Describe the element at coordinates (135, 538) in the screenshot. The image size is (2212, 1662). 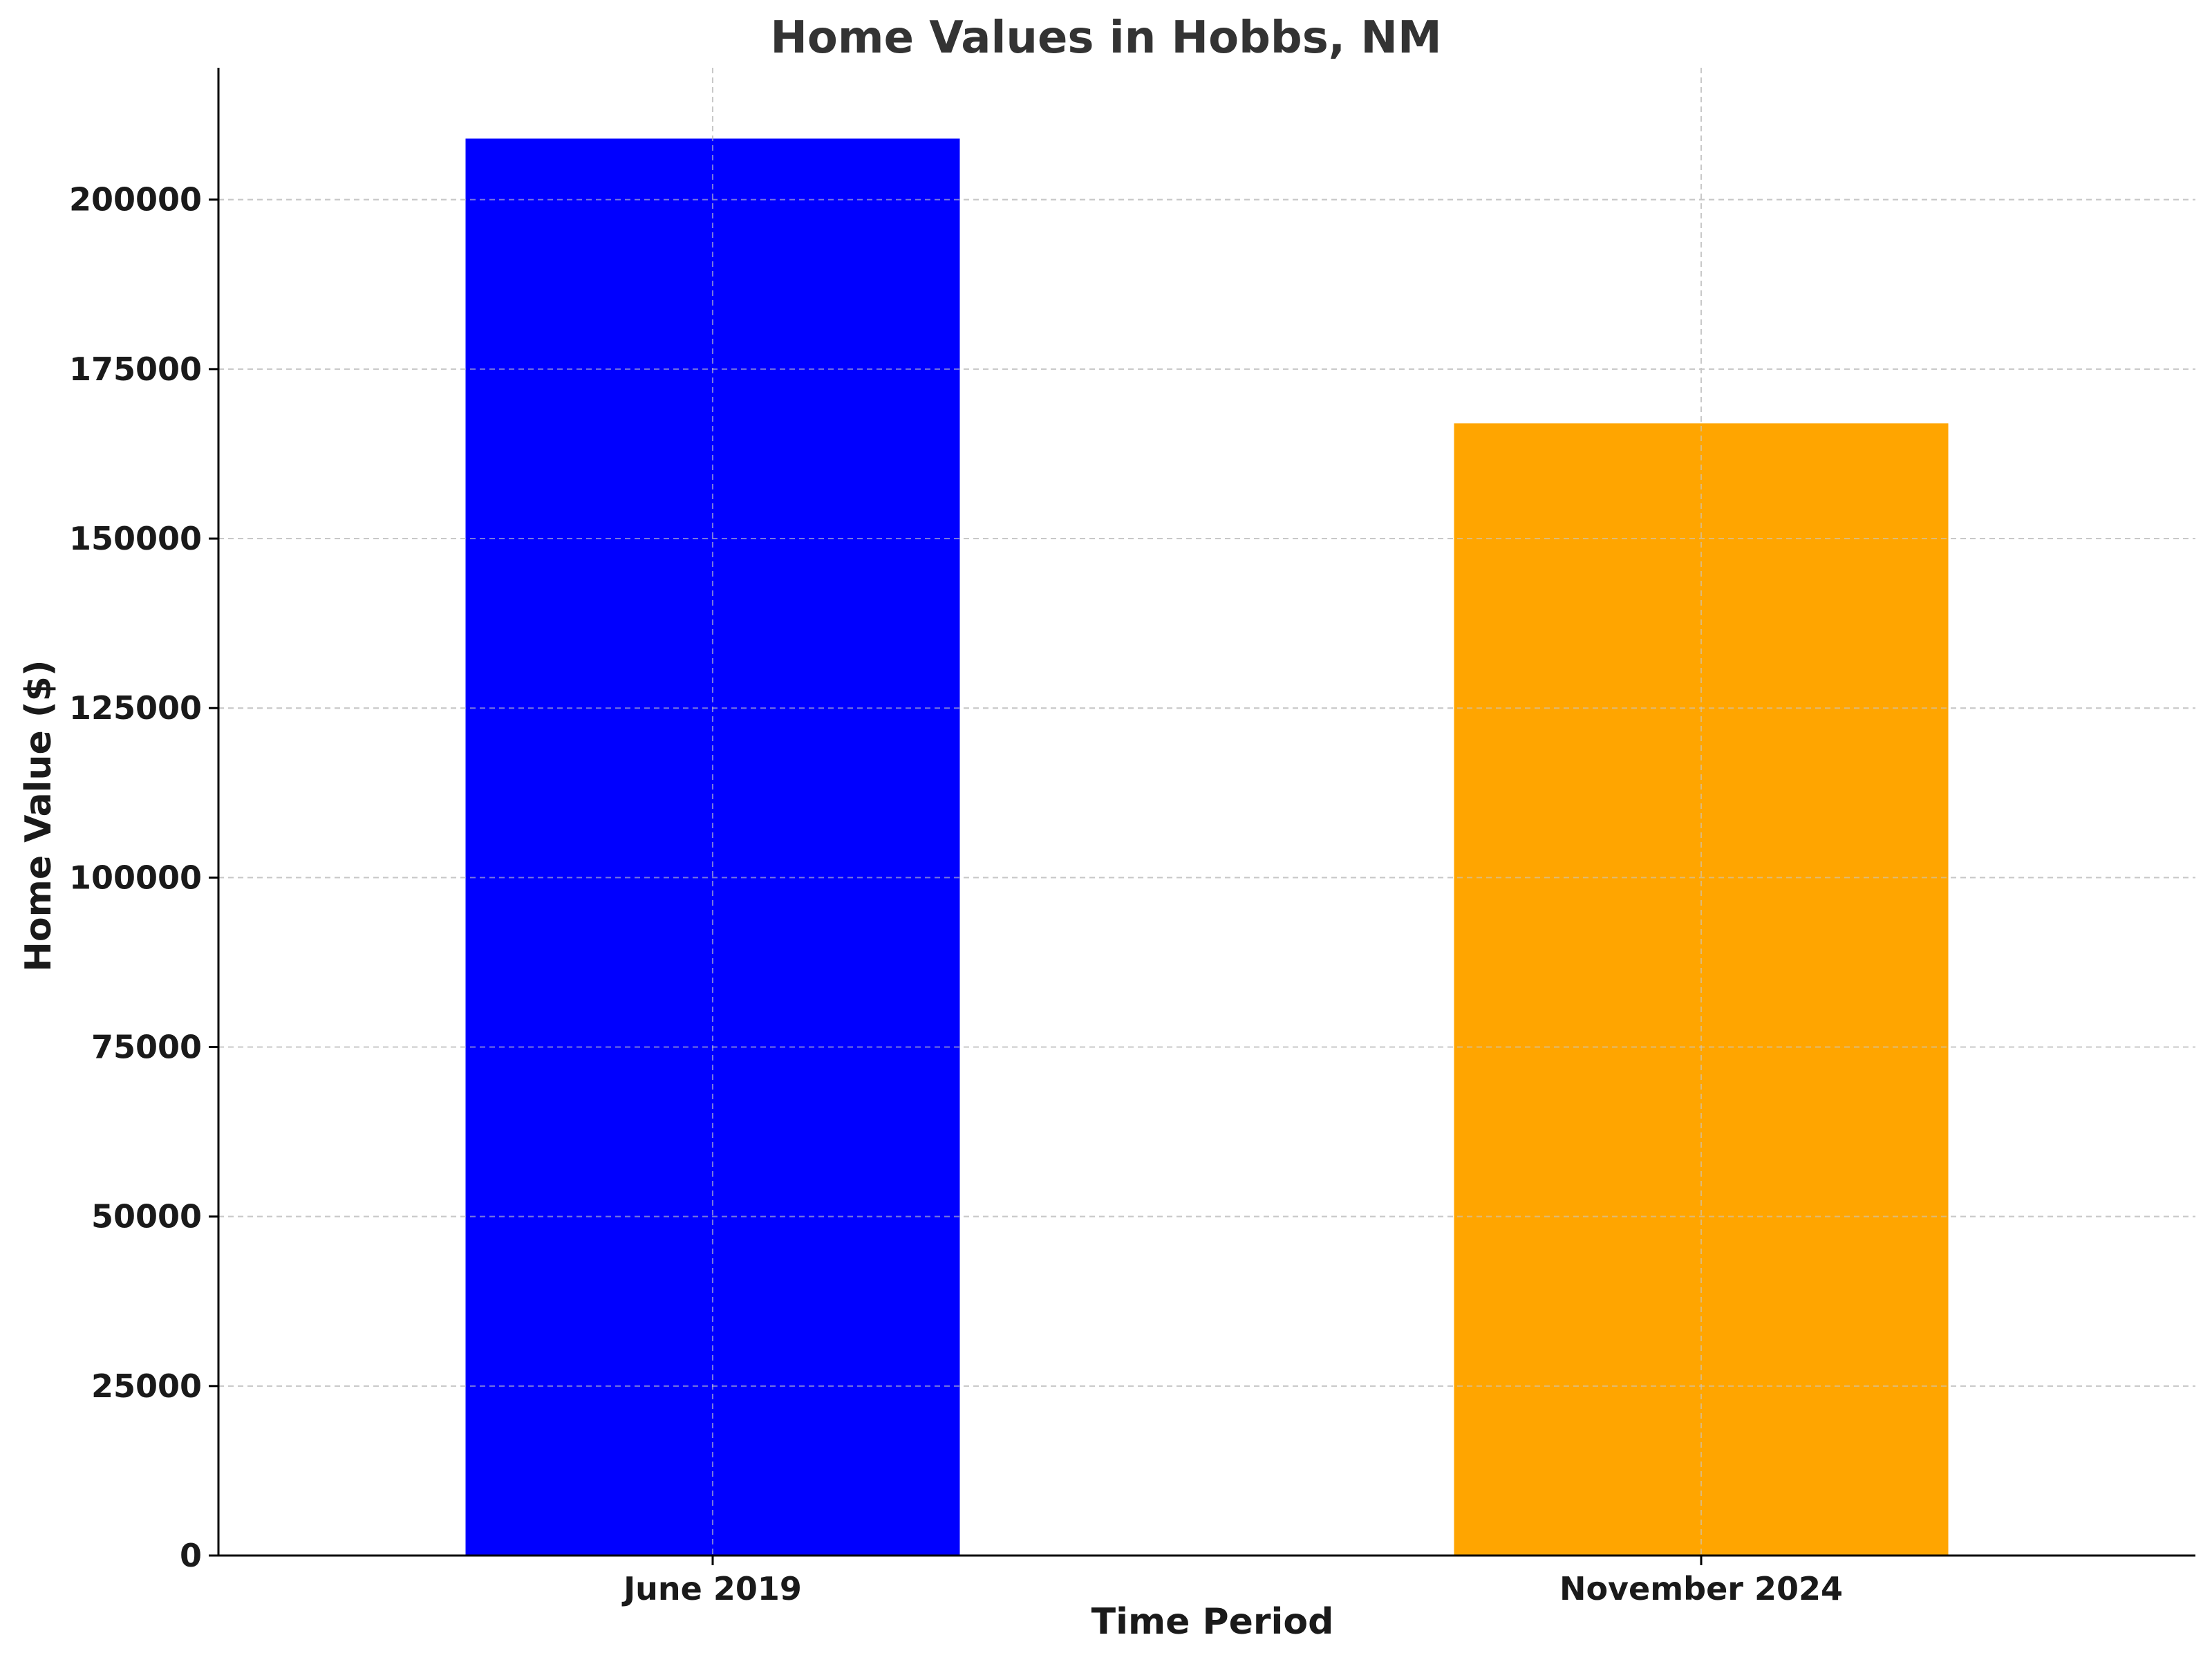
I see `y-tick-label: 150000` at that location.